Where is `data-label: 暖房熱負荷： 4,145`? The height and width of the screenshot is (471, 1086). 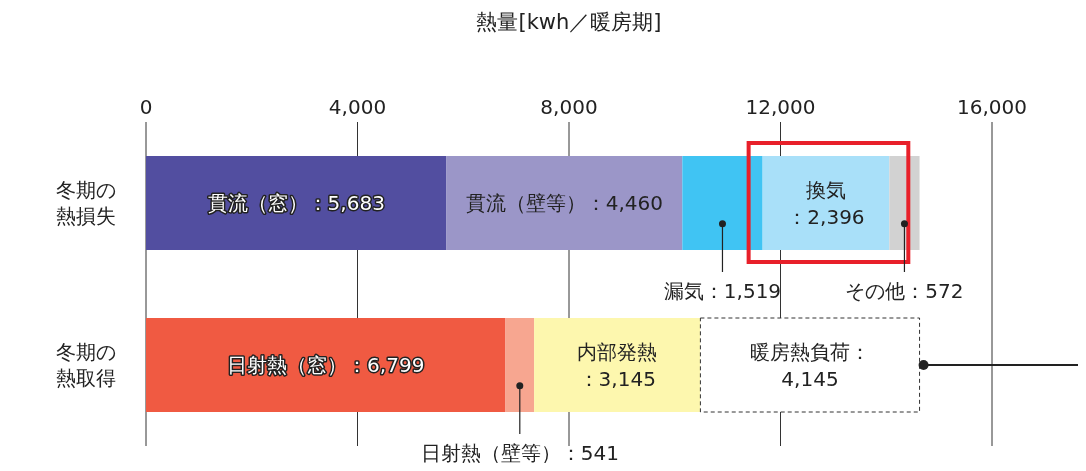 data-label: 暖房熱負荷： 4,145 is located at coordinates (809, 365).